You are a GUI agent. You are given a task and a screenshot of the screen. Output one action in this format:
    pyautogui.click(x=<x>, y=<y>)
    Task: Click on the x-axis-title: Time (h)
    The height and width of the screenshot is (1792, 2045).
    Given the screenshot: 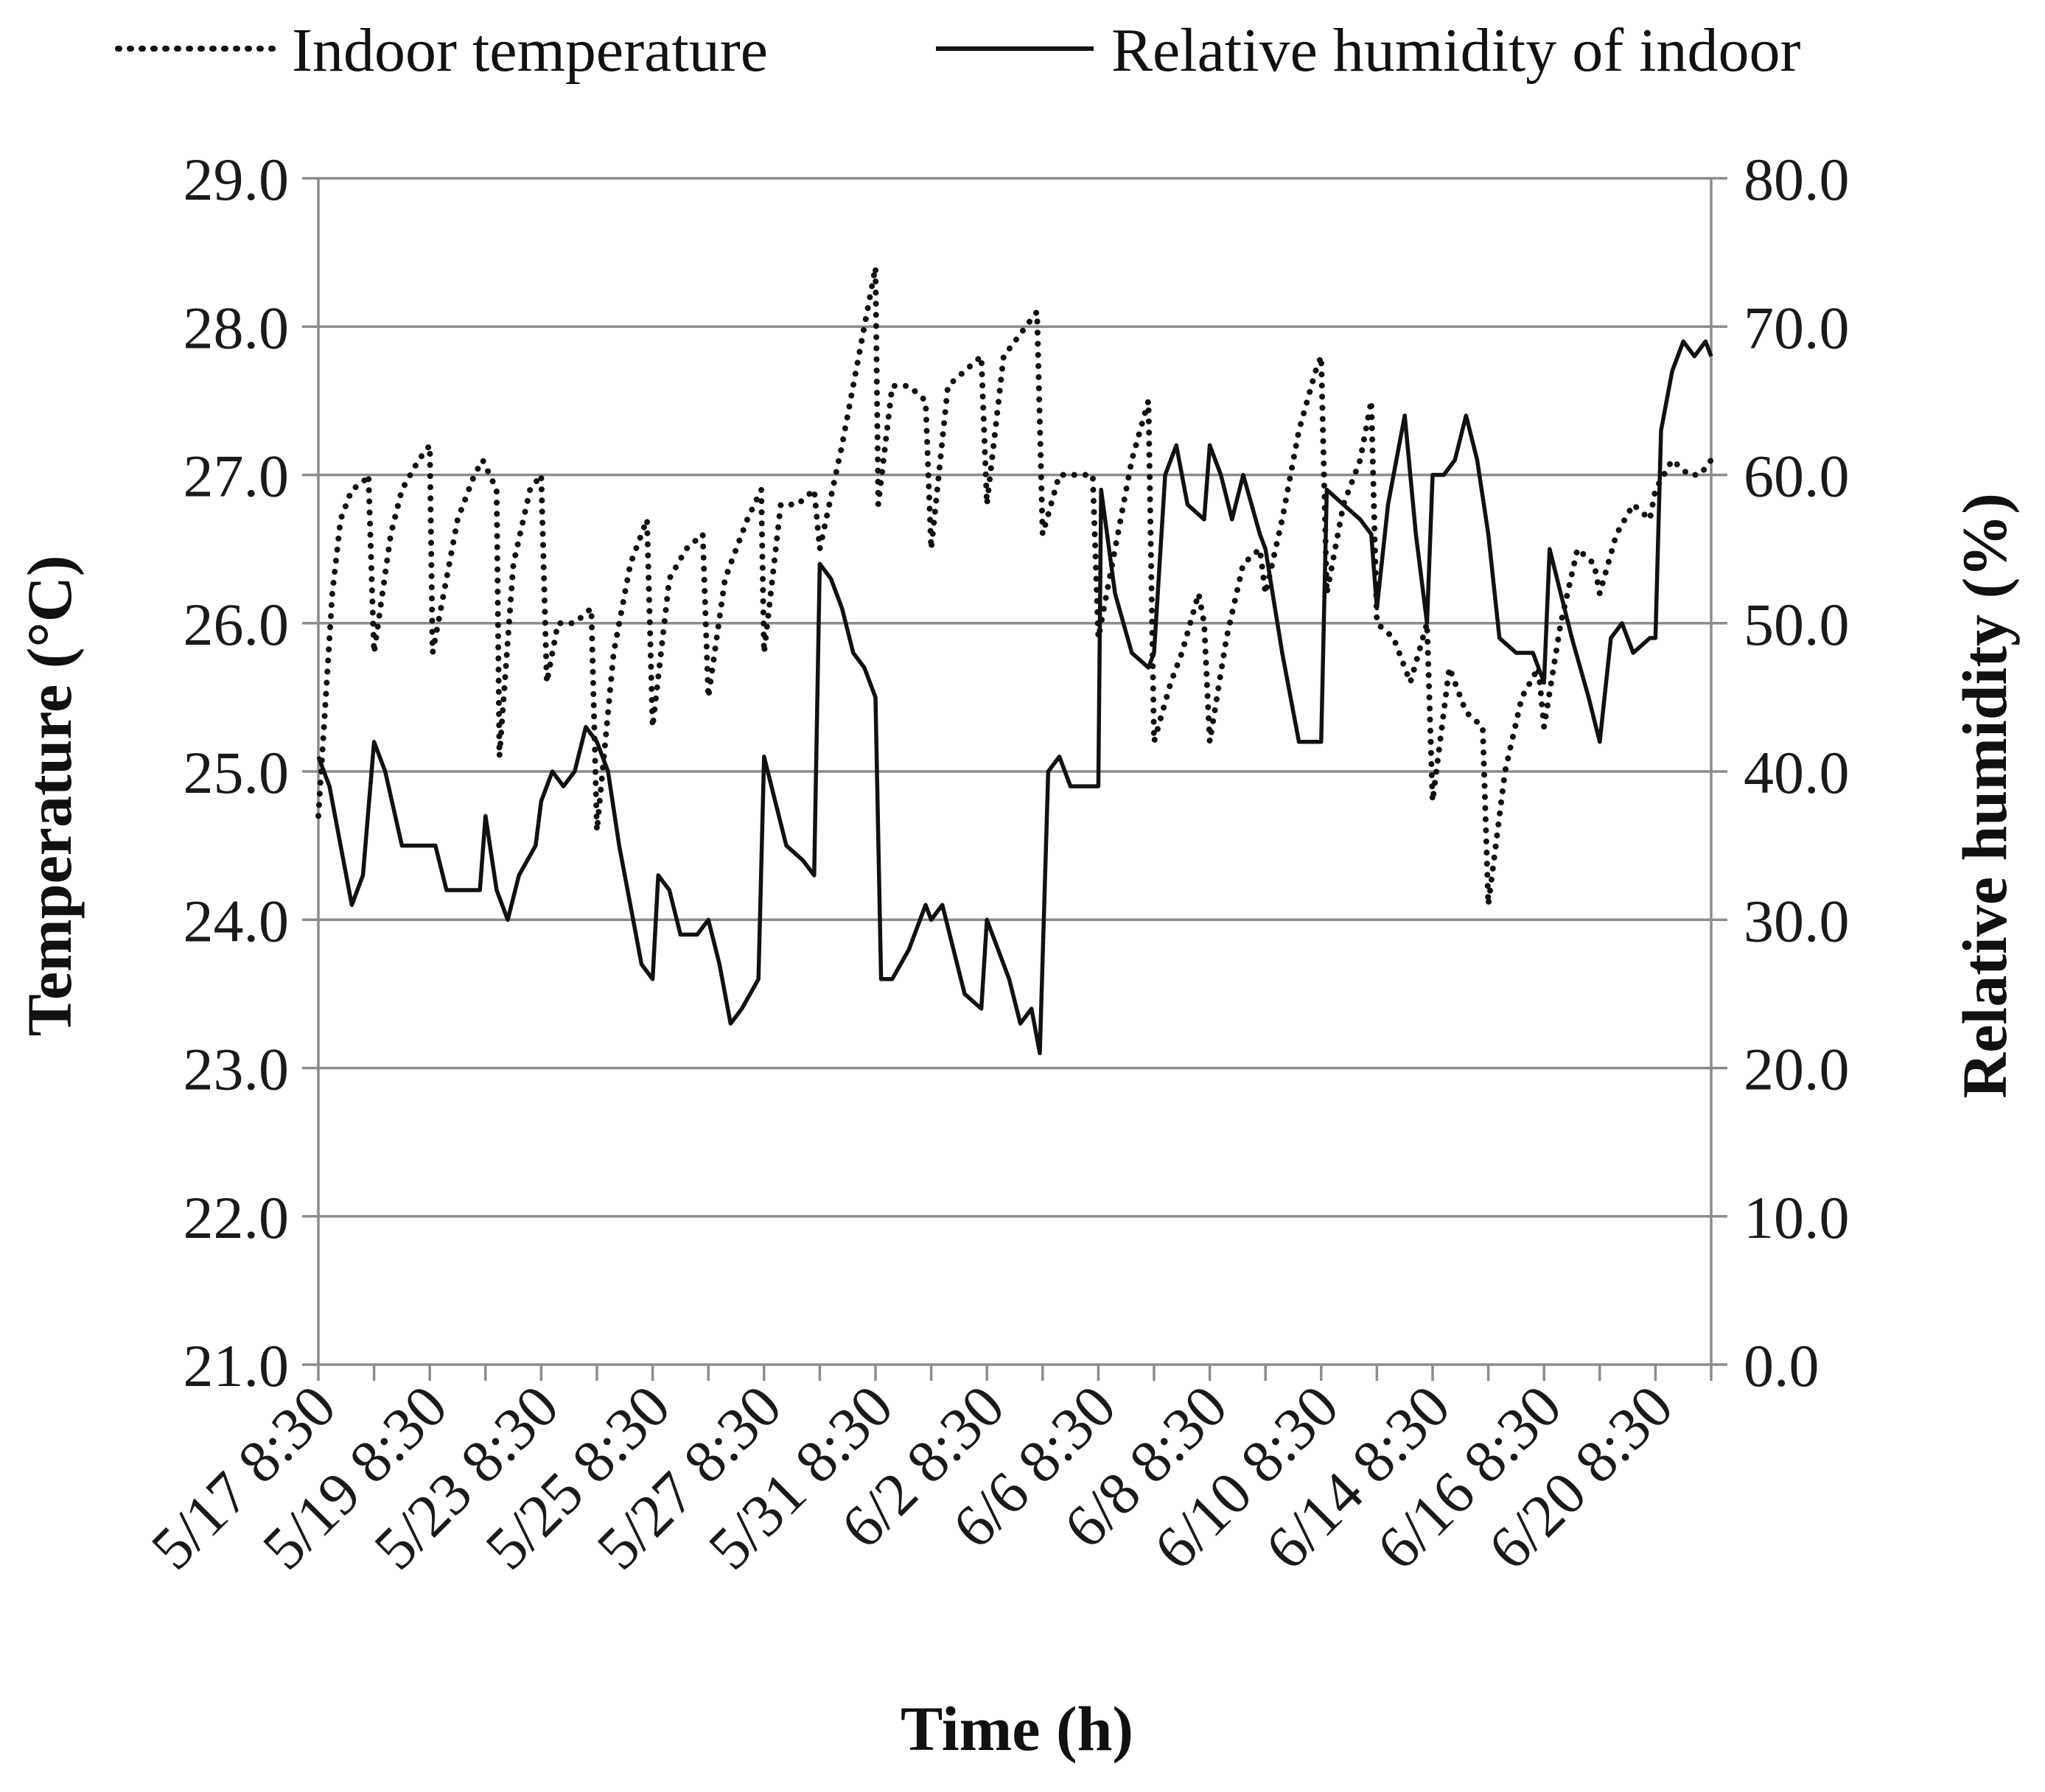 What is the action you would take?
    pyautogui.click(x=1017, y=1729)
    